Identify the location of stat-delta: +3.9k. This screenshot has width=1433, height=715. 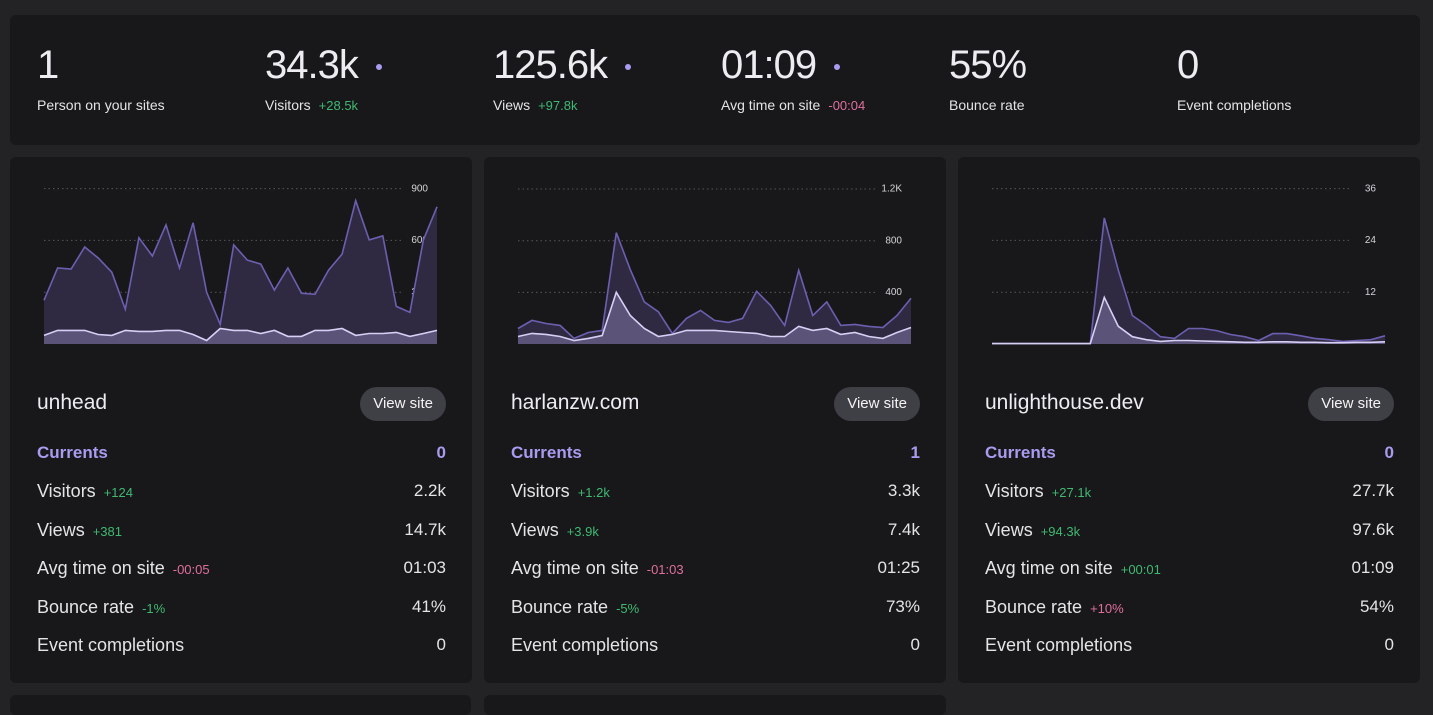
(582, 531).